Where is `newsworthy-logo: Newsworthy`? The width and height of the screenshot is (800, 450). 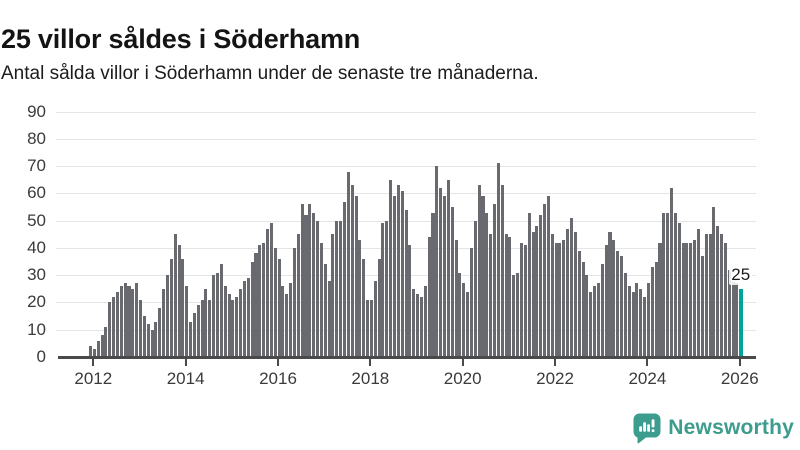
newsworthy-logo: Newsworthy is located at coordinates (713, 428).